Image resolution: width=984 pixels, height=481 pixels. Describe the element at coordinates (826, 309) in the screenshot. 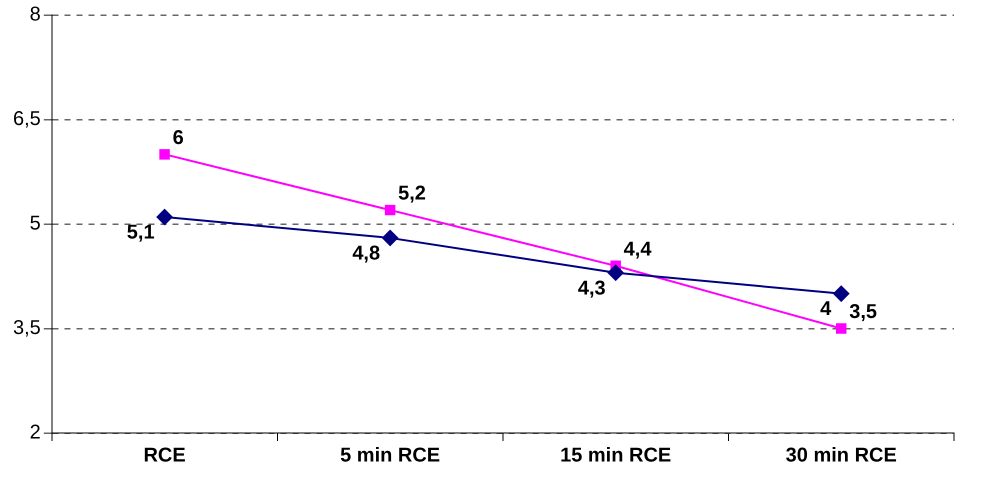

I see `data-label: 4` at that location.